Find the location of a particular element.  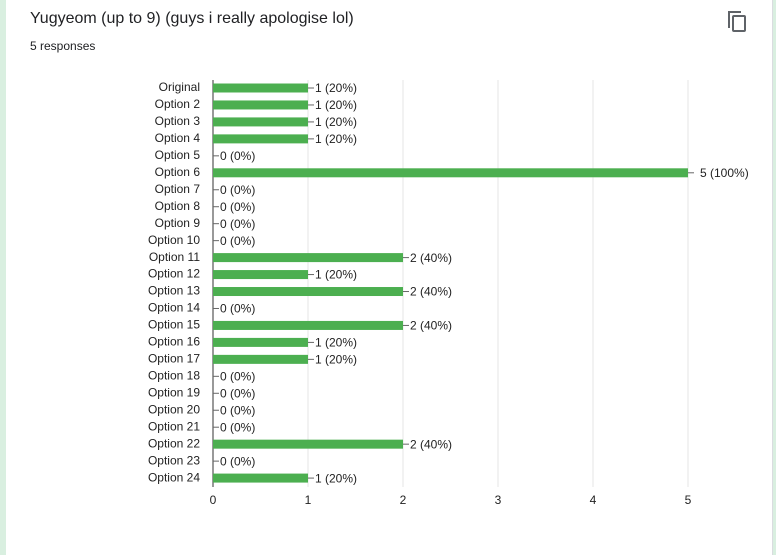

y-tick-label: Option 17 is located at coordinates (174, 359).